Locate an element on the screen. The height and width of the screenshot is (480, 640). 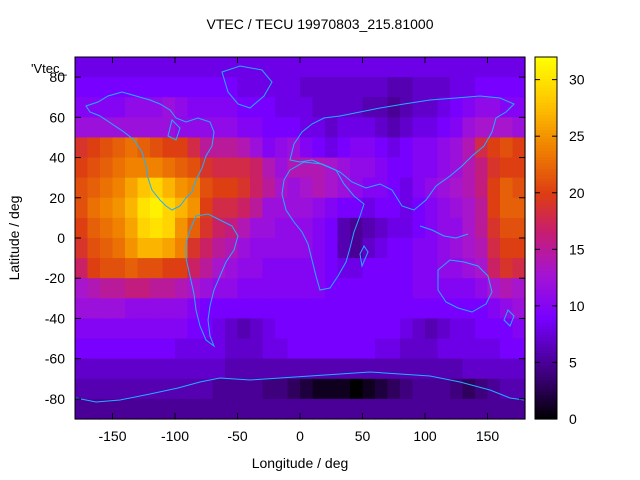
x-tick-label: -50 is located at coordinates (237, 436).